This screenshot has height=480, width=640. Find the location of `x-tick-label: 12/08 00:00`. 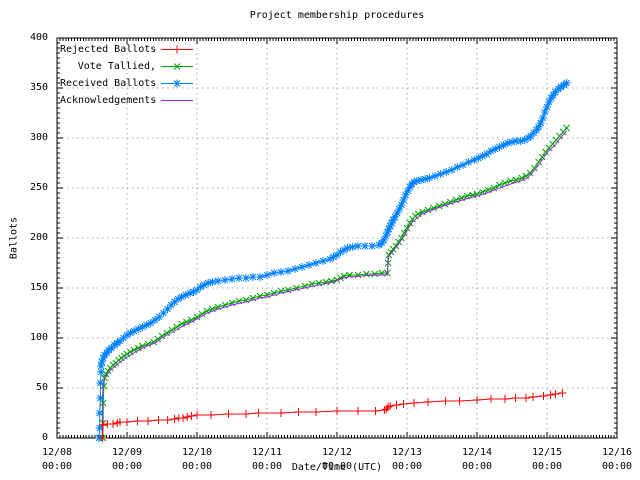

x-tick-label: 12/08 00:00 is located at coordinates (57, 459).